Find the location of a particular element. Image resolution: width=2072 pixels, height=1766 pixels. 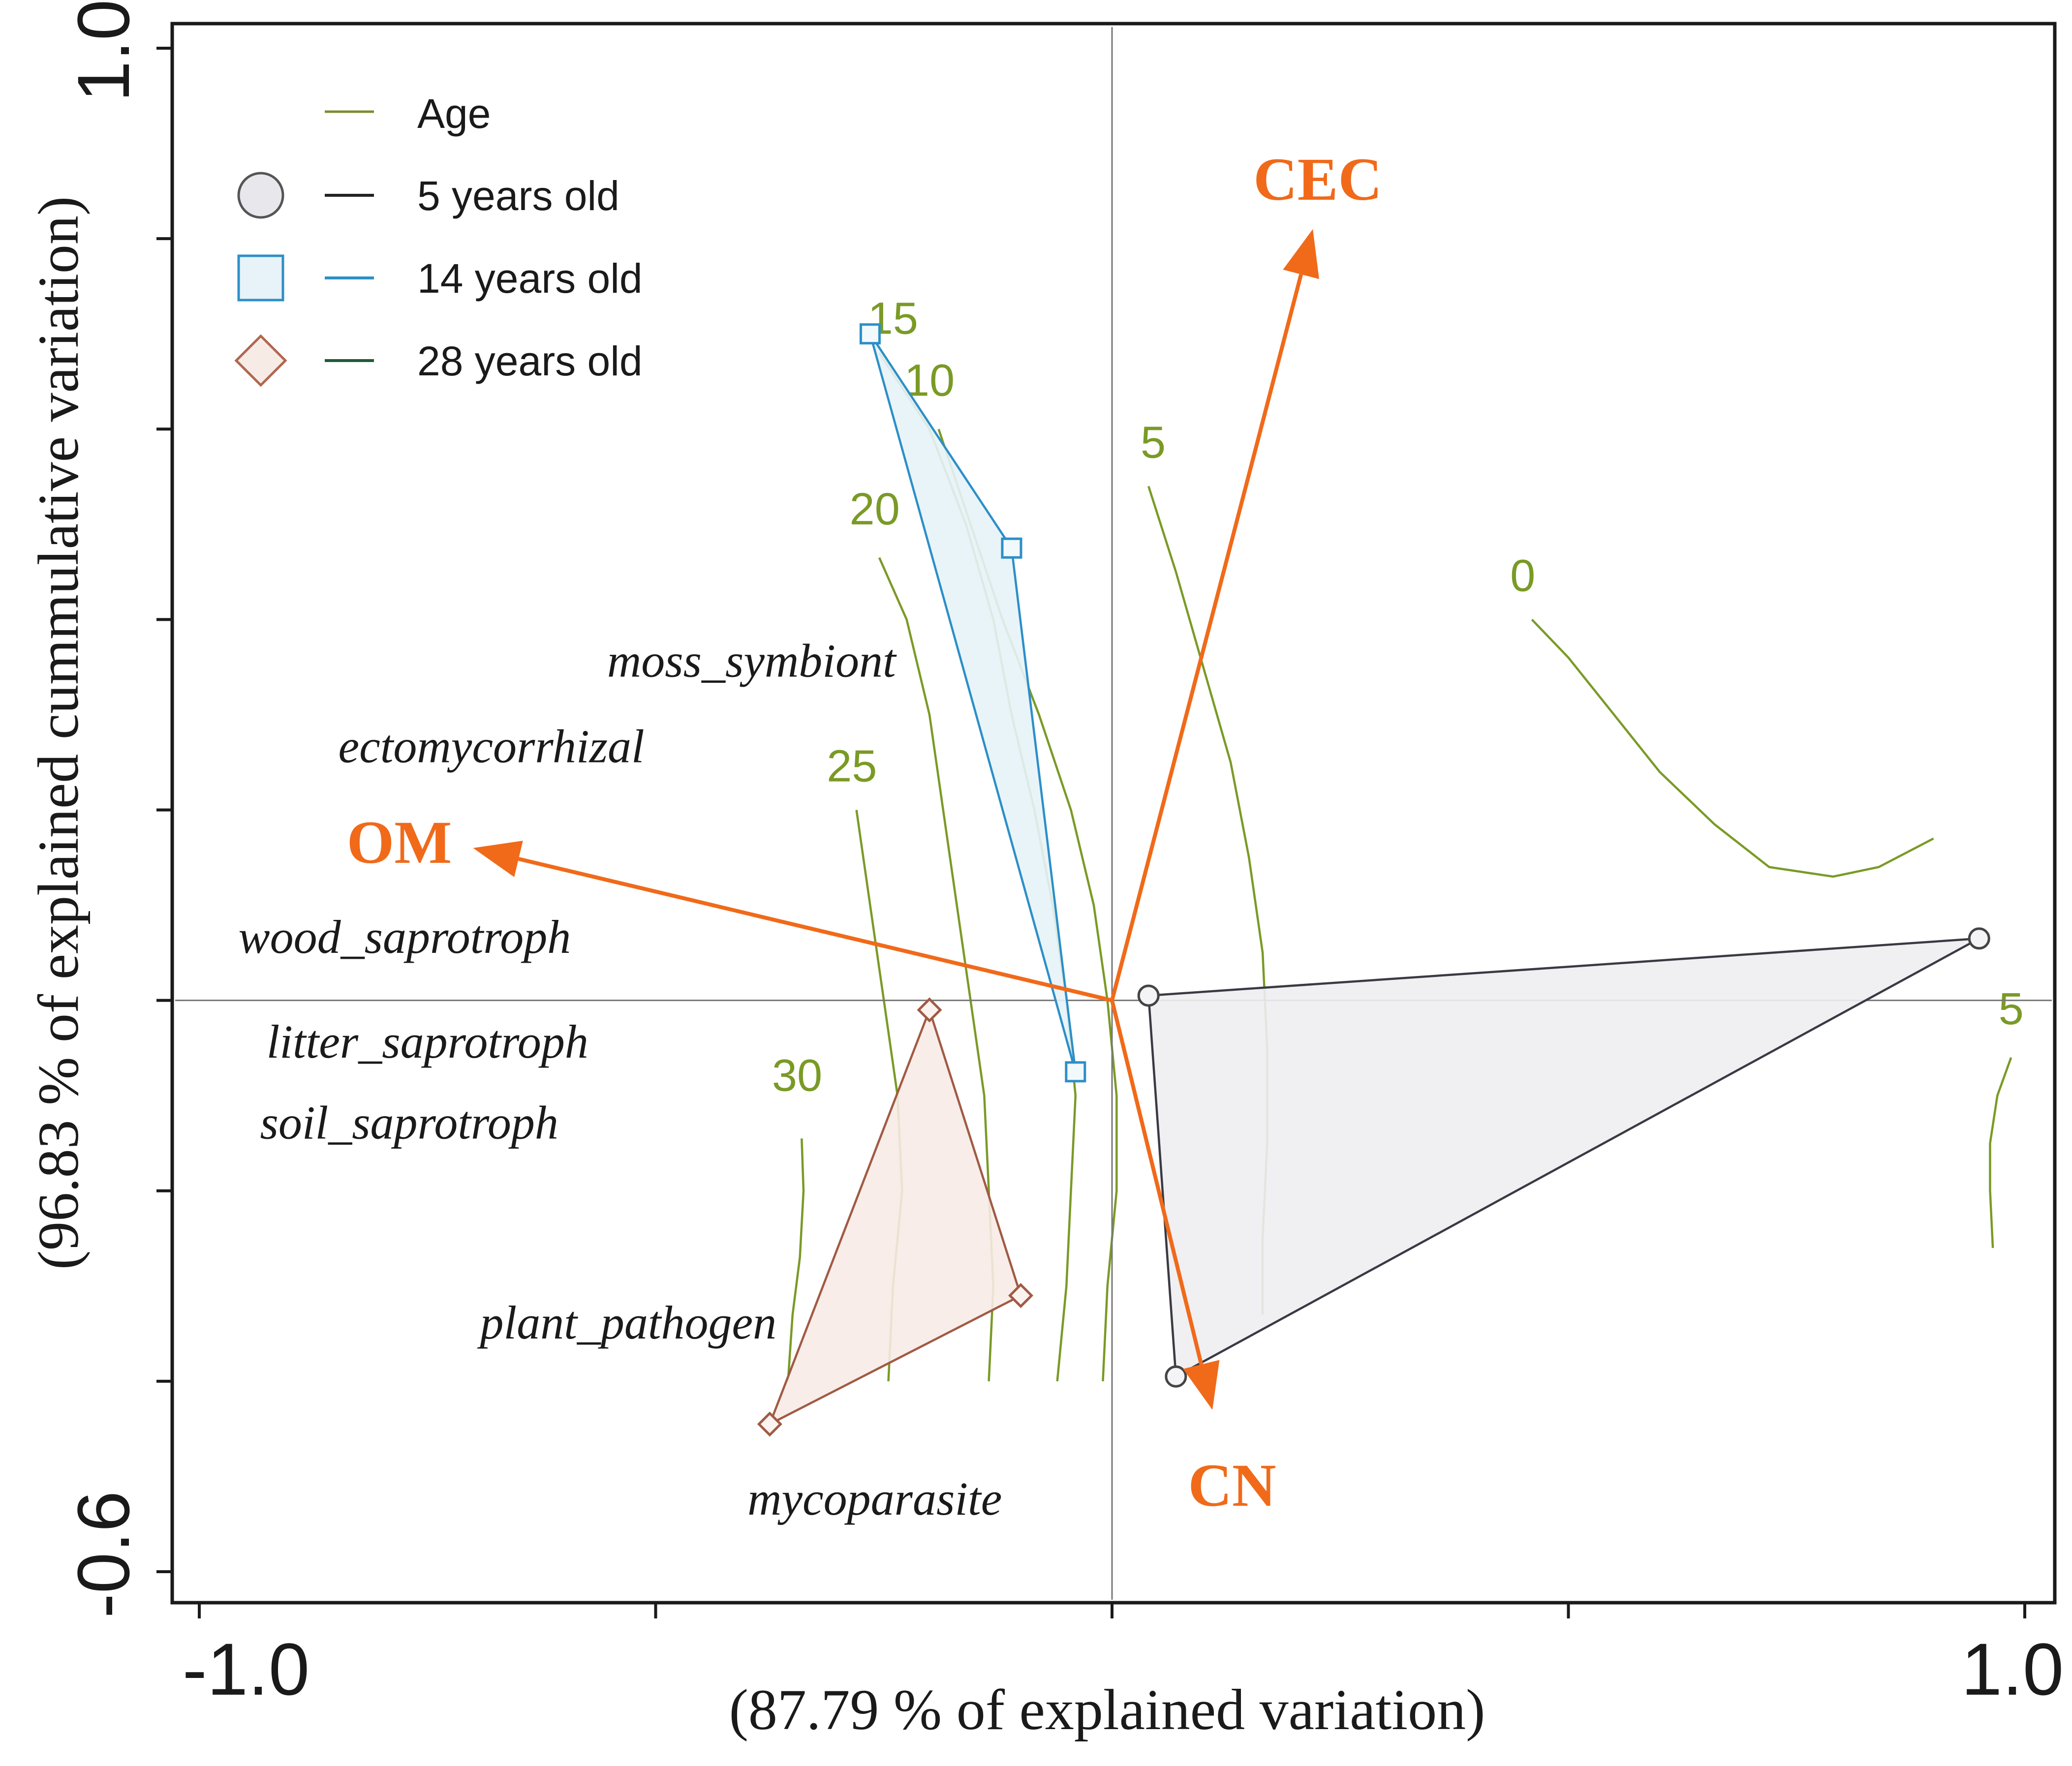

isoline-label-2: 20 is located at coordinates (875, 509).